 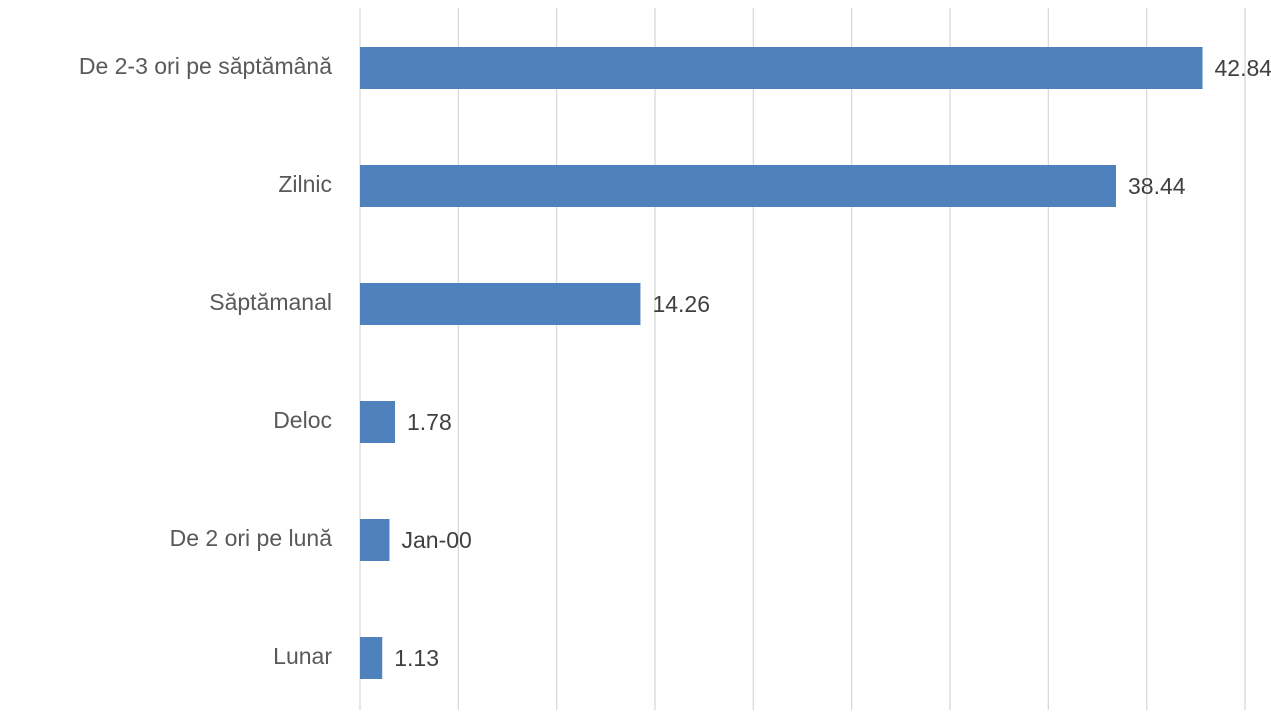 I want to click on y-tick-label: Deloc, so click(x=302, y=420).